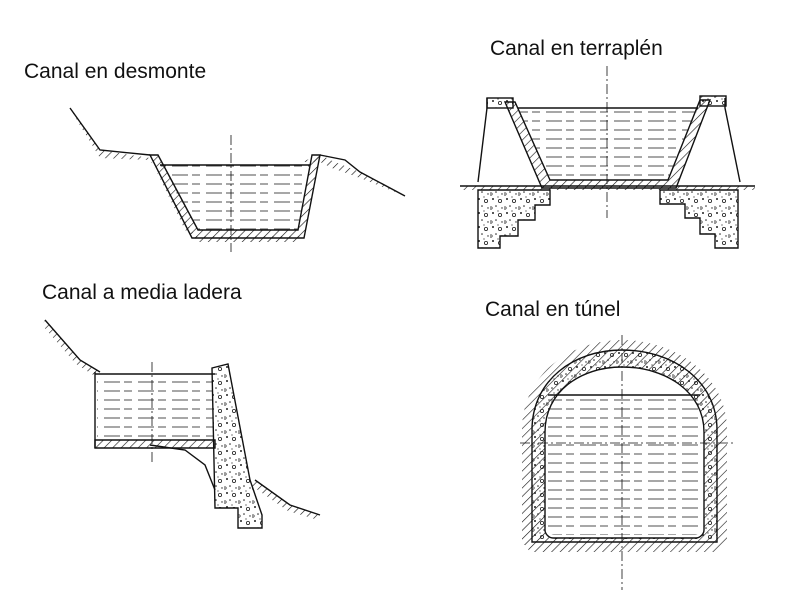  What do you see at coordinates (576, 48) in the screenshot?
I see `label-canal-terraplen: Canal en terraplén` at bounding box center [576, 48].